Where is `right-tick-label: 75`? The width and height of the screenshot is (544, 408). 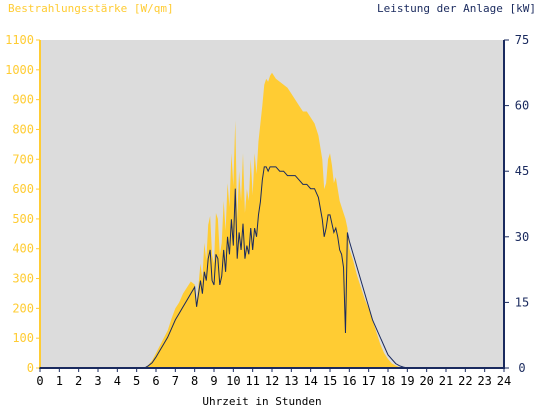
right-tick-label: 75 is located at coordinates (522, 40).